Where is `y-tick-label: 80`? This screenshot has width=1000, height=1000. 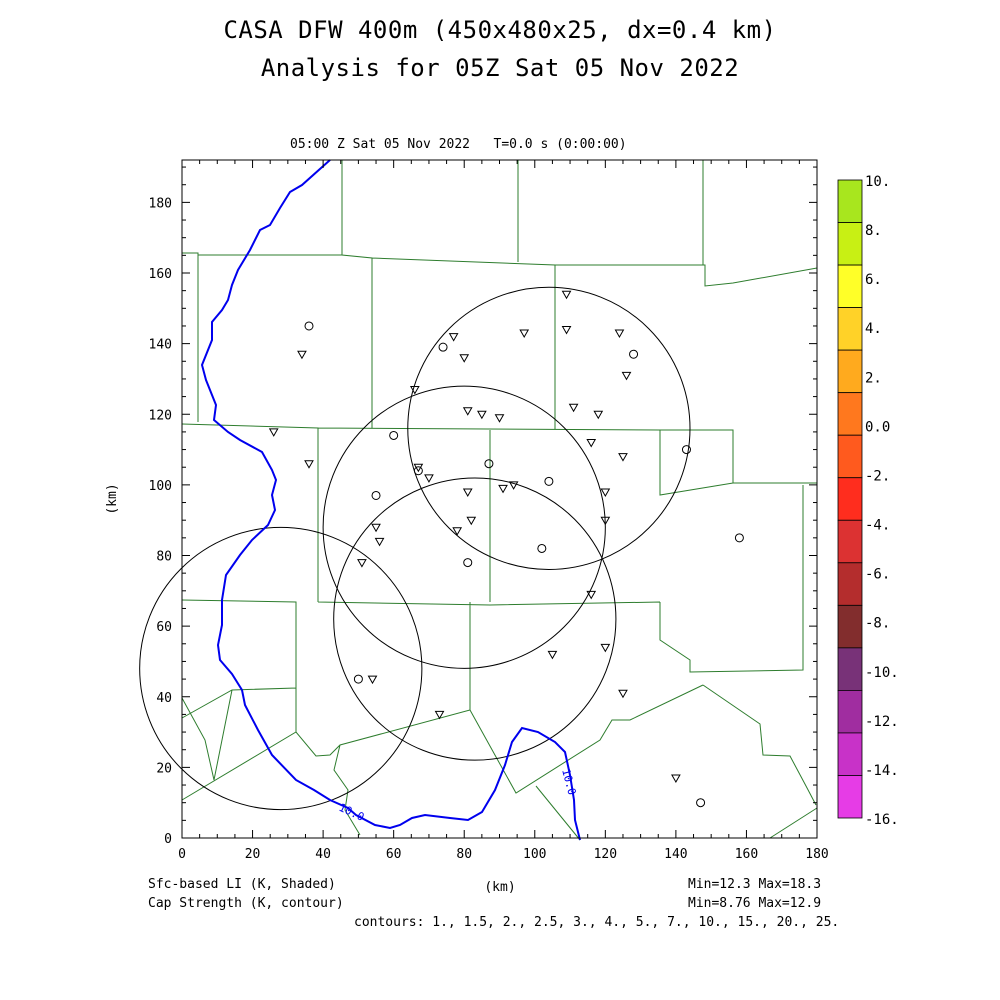
y-tick-label: 80 is located at coordinates (164, 557).